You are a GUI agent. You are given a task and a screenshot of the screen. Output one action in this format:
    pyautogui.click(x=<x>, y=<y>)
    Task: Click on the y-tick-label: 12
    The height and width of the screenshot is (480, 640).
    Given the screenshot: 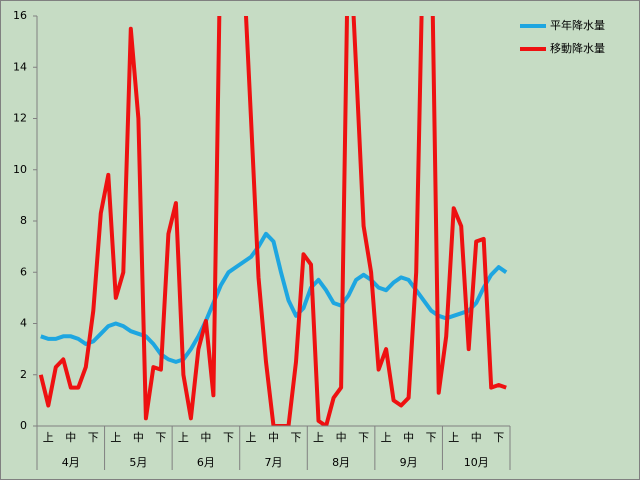 What is the action you would take?
    pyautogui.click(x=20, y=118)
    